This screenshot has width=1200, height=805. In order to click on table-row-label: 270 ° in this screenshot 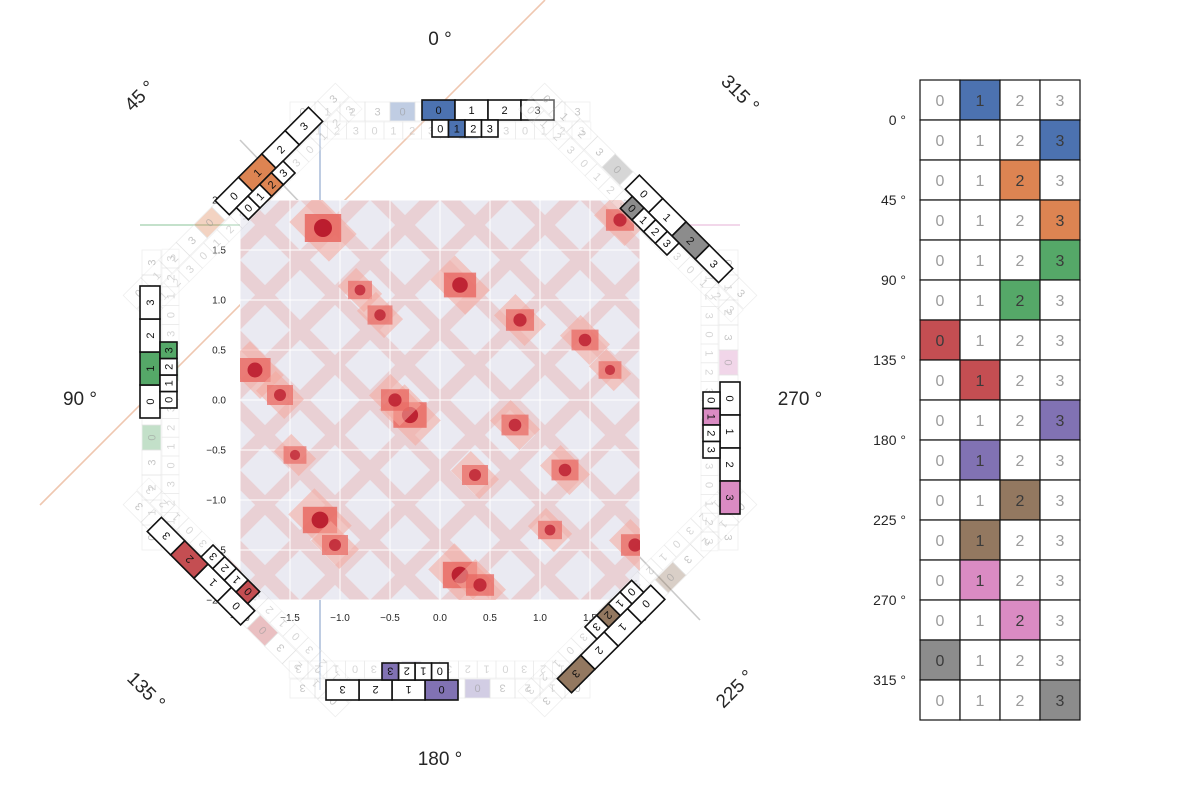, I will do `click(889, 600)`.